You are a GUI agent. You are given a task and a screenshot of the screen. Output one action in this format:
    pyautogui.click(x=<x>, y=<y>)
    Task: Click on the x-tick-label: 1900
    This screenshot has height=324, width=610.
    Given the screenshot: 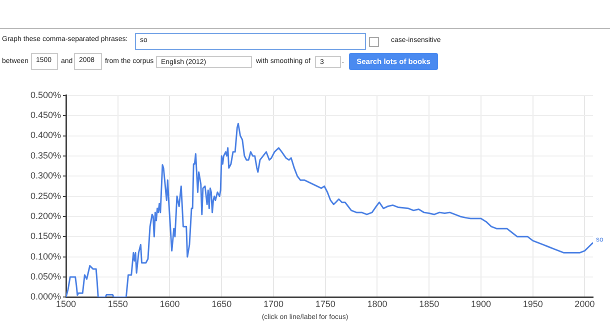 What is the action you would take?
    pyautogui.click(x=480, y=304)
    